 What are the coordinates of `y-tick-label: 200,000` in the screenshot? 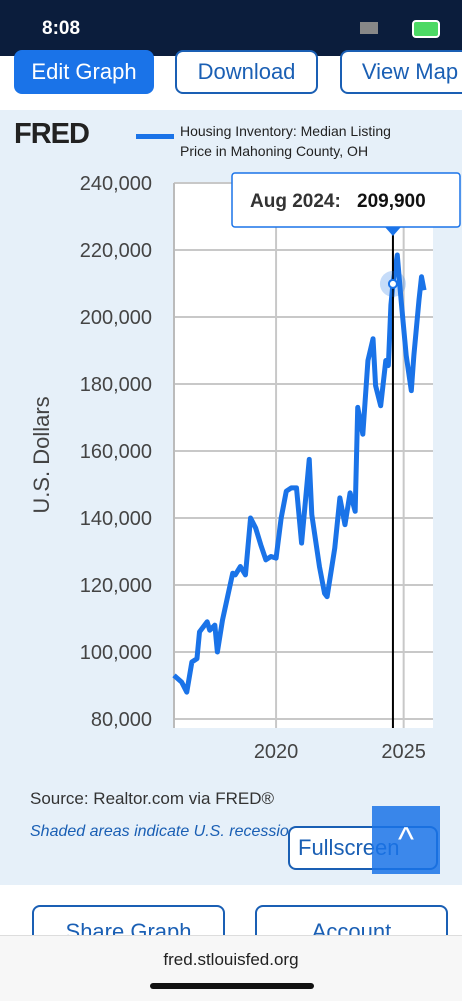 It's located at (116, 318).